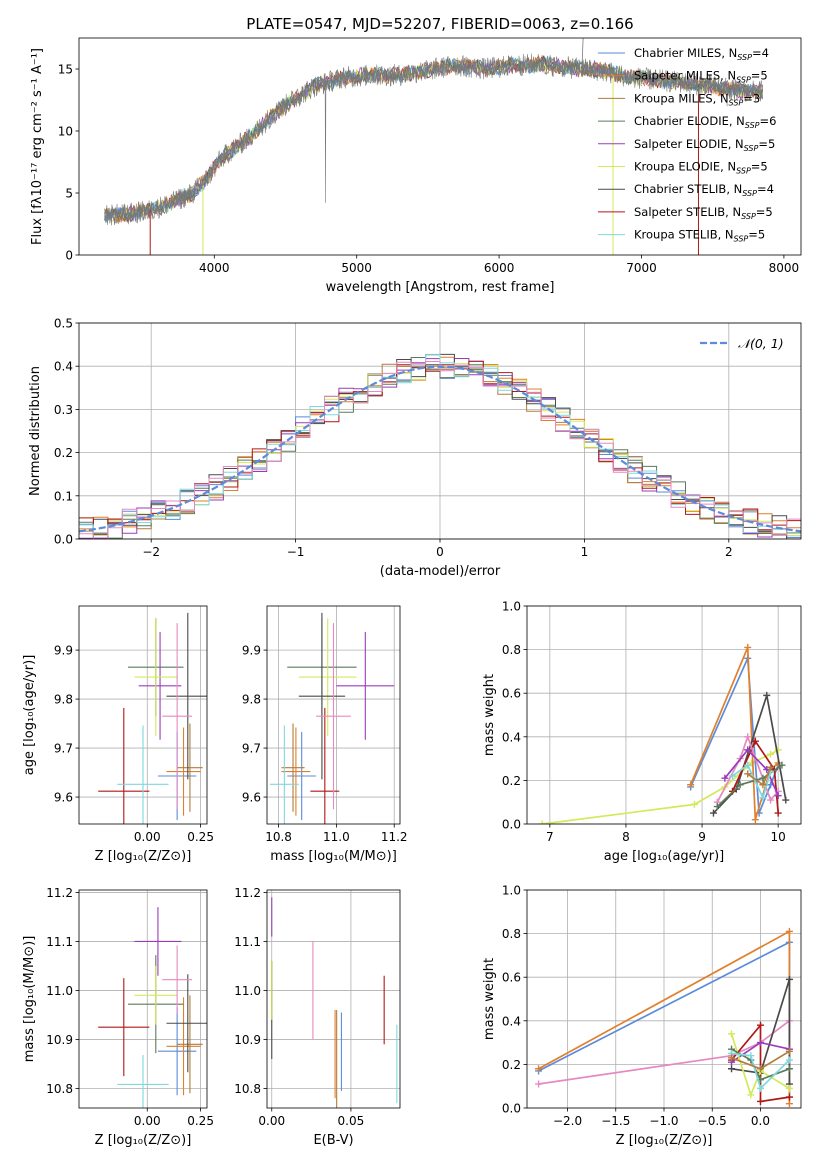  What do you see at coordinates (704, 145) in the screenshot?
I see `legend-entry: Salpeter ELODIE, NSSP=5` at bounding box center [704, 145].